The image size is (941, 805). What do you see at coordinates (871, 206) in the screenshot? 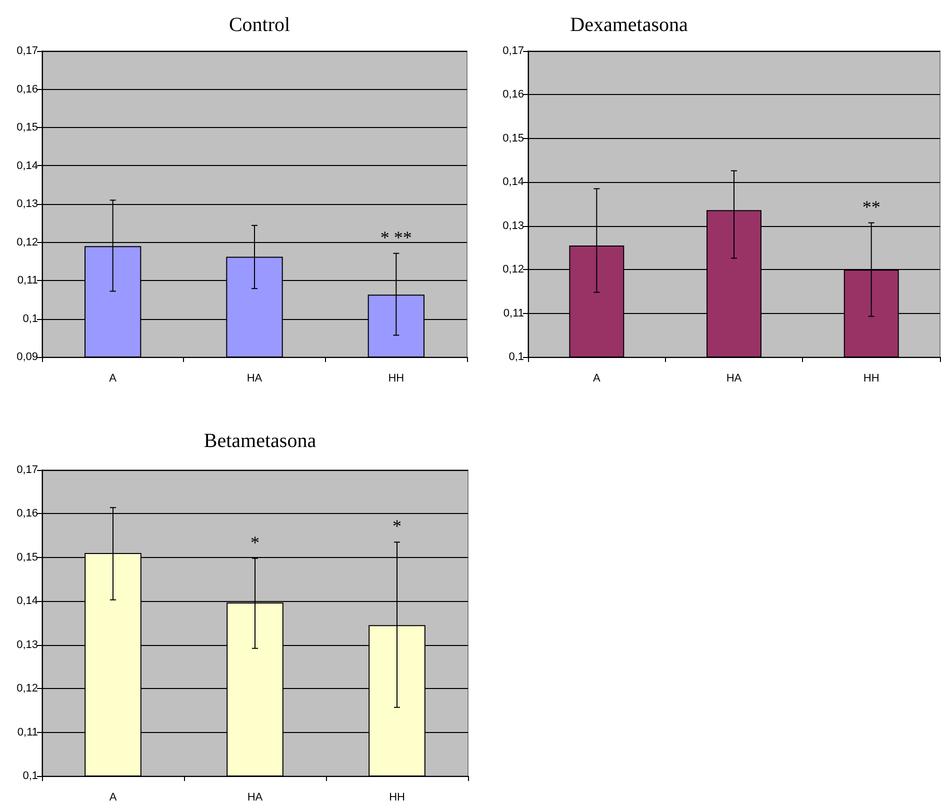
I see `annotation: **` at bounding box center [871, 206].